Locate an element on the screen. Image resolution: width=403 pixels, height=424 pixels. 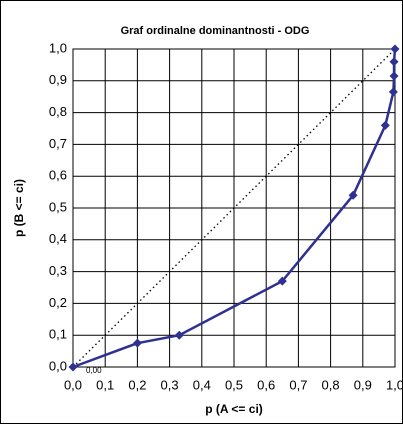
x-tick-label: 0,7 is located at coordinates (298, 384).